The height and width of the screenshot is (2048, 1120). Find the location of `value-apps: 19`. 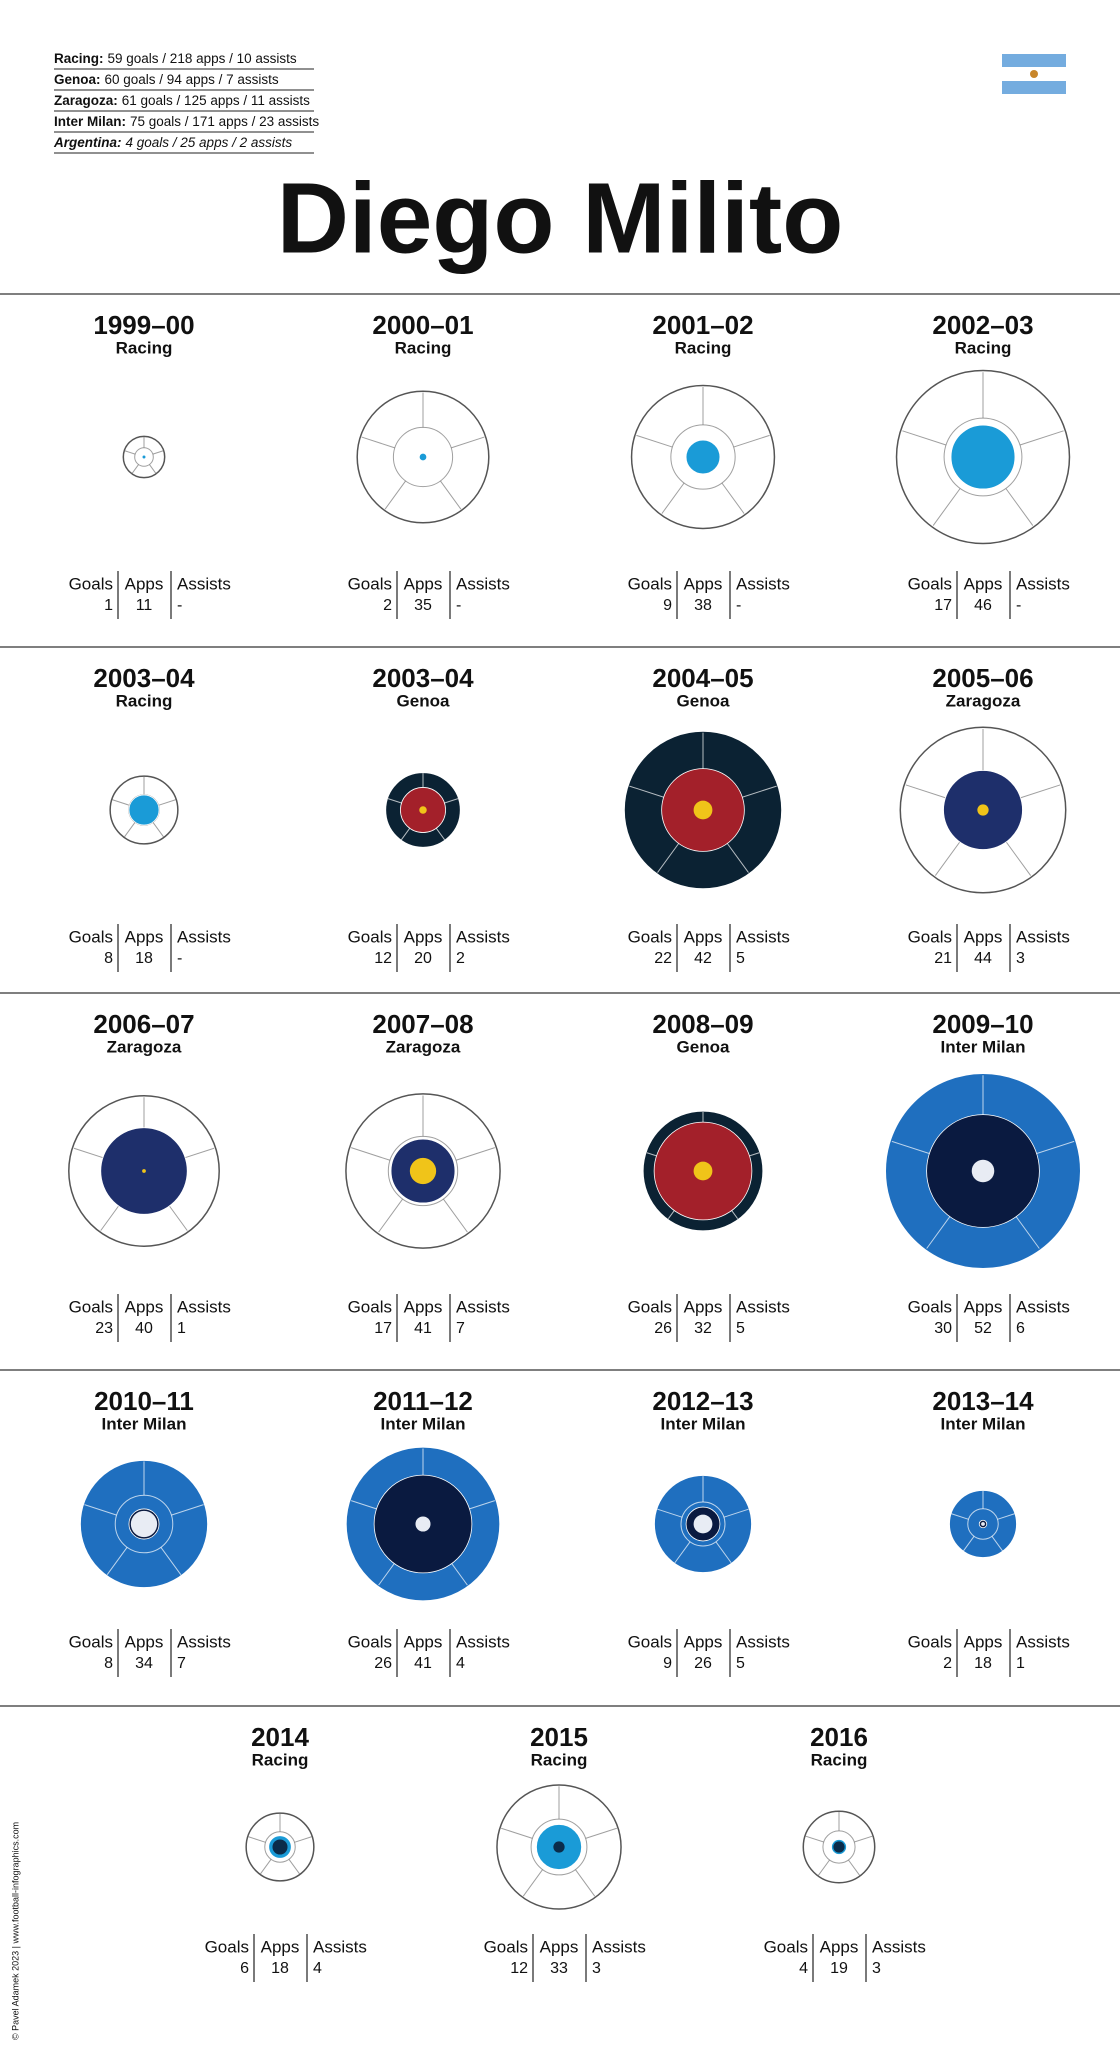

value-apps: 19 is located at coordinates (839, 1968).